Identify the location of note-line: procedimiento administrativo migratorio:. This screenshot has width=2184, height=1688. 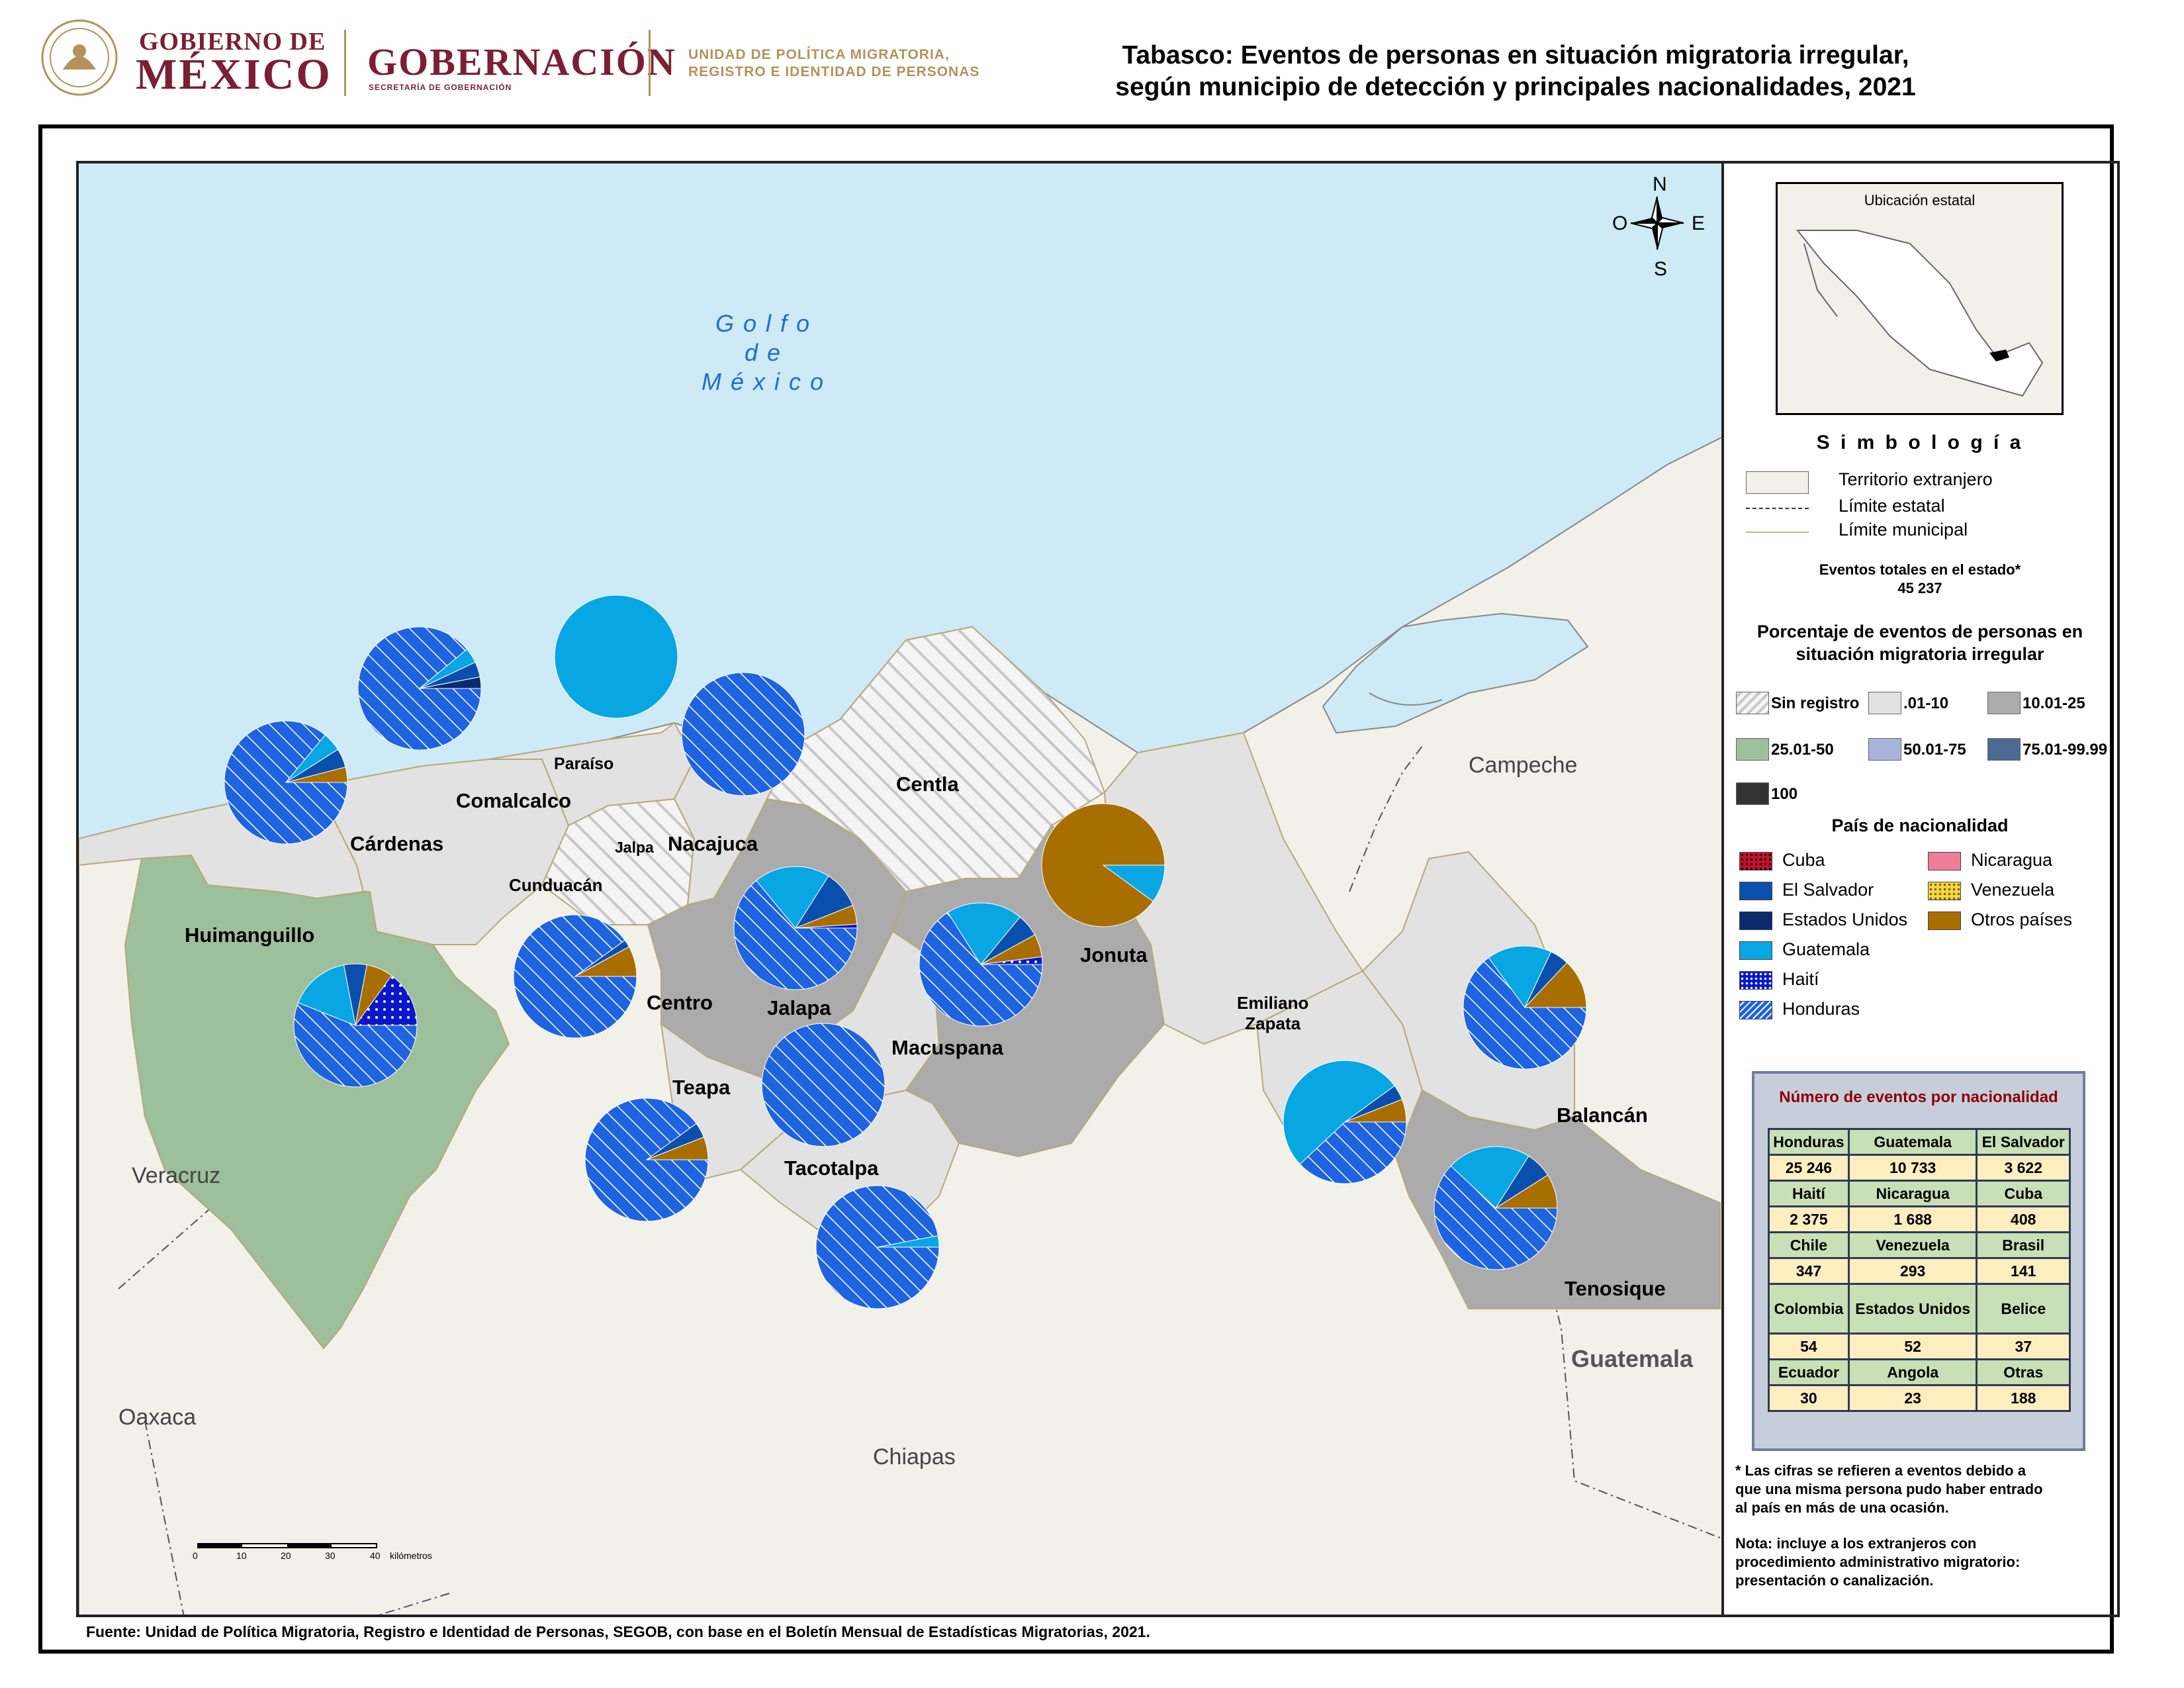
(1878, 1562).